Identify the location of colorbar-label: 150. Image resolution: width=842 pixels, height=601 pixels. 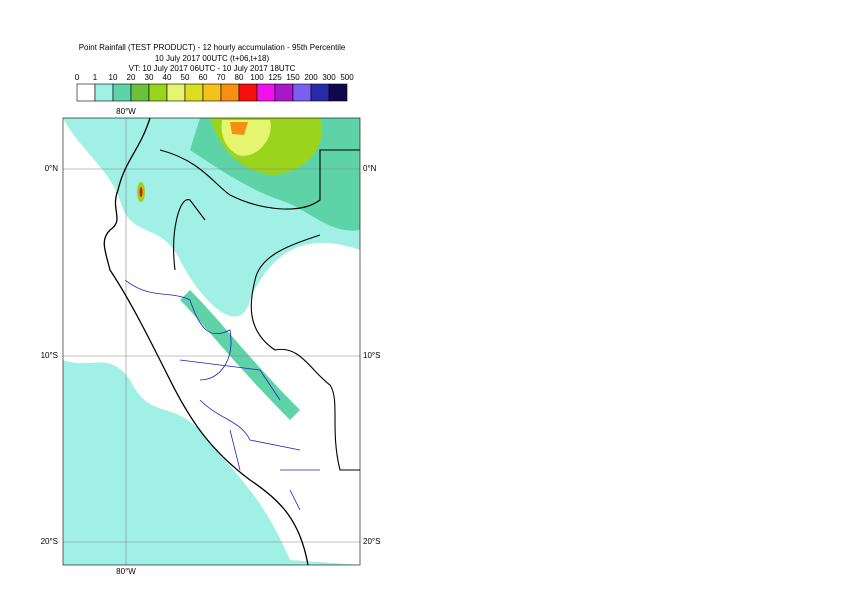
(293, 77).